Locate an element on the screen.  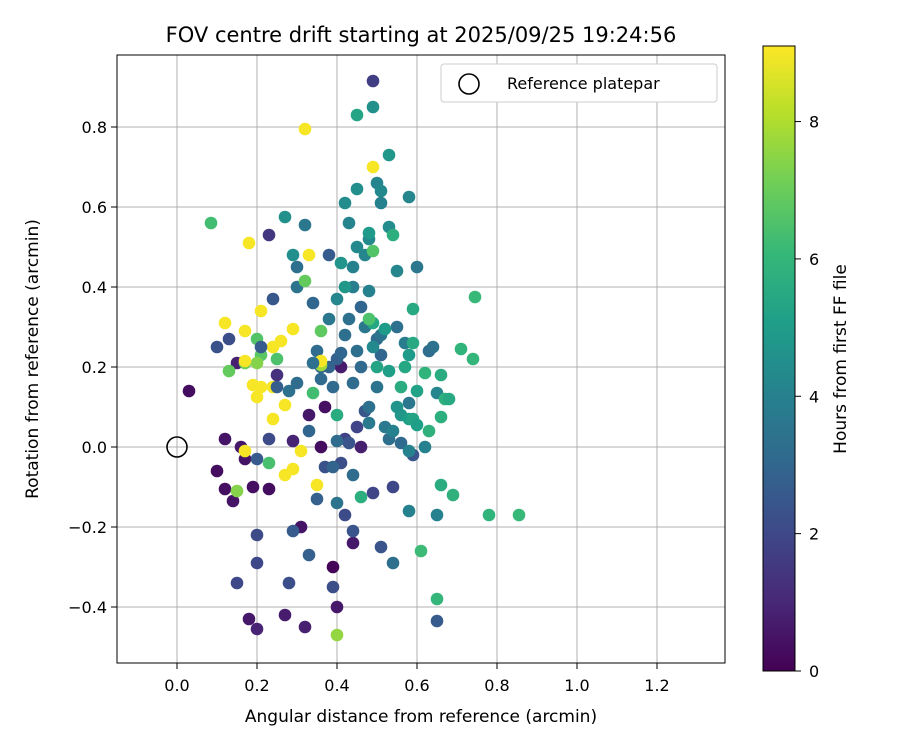
y-tick-label: −0.2 is located at coordinates (87, 527).